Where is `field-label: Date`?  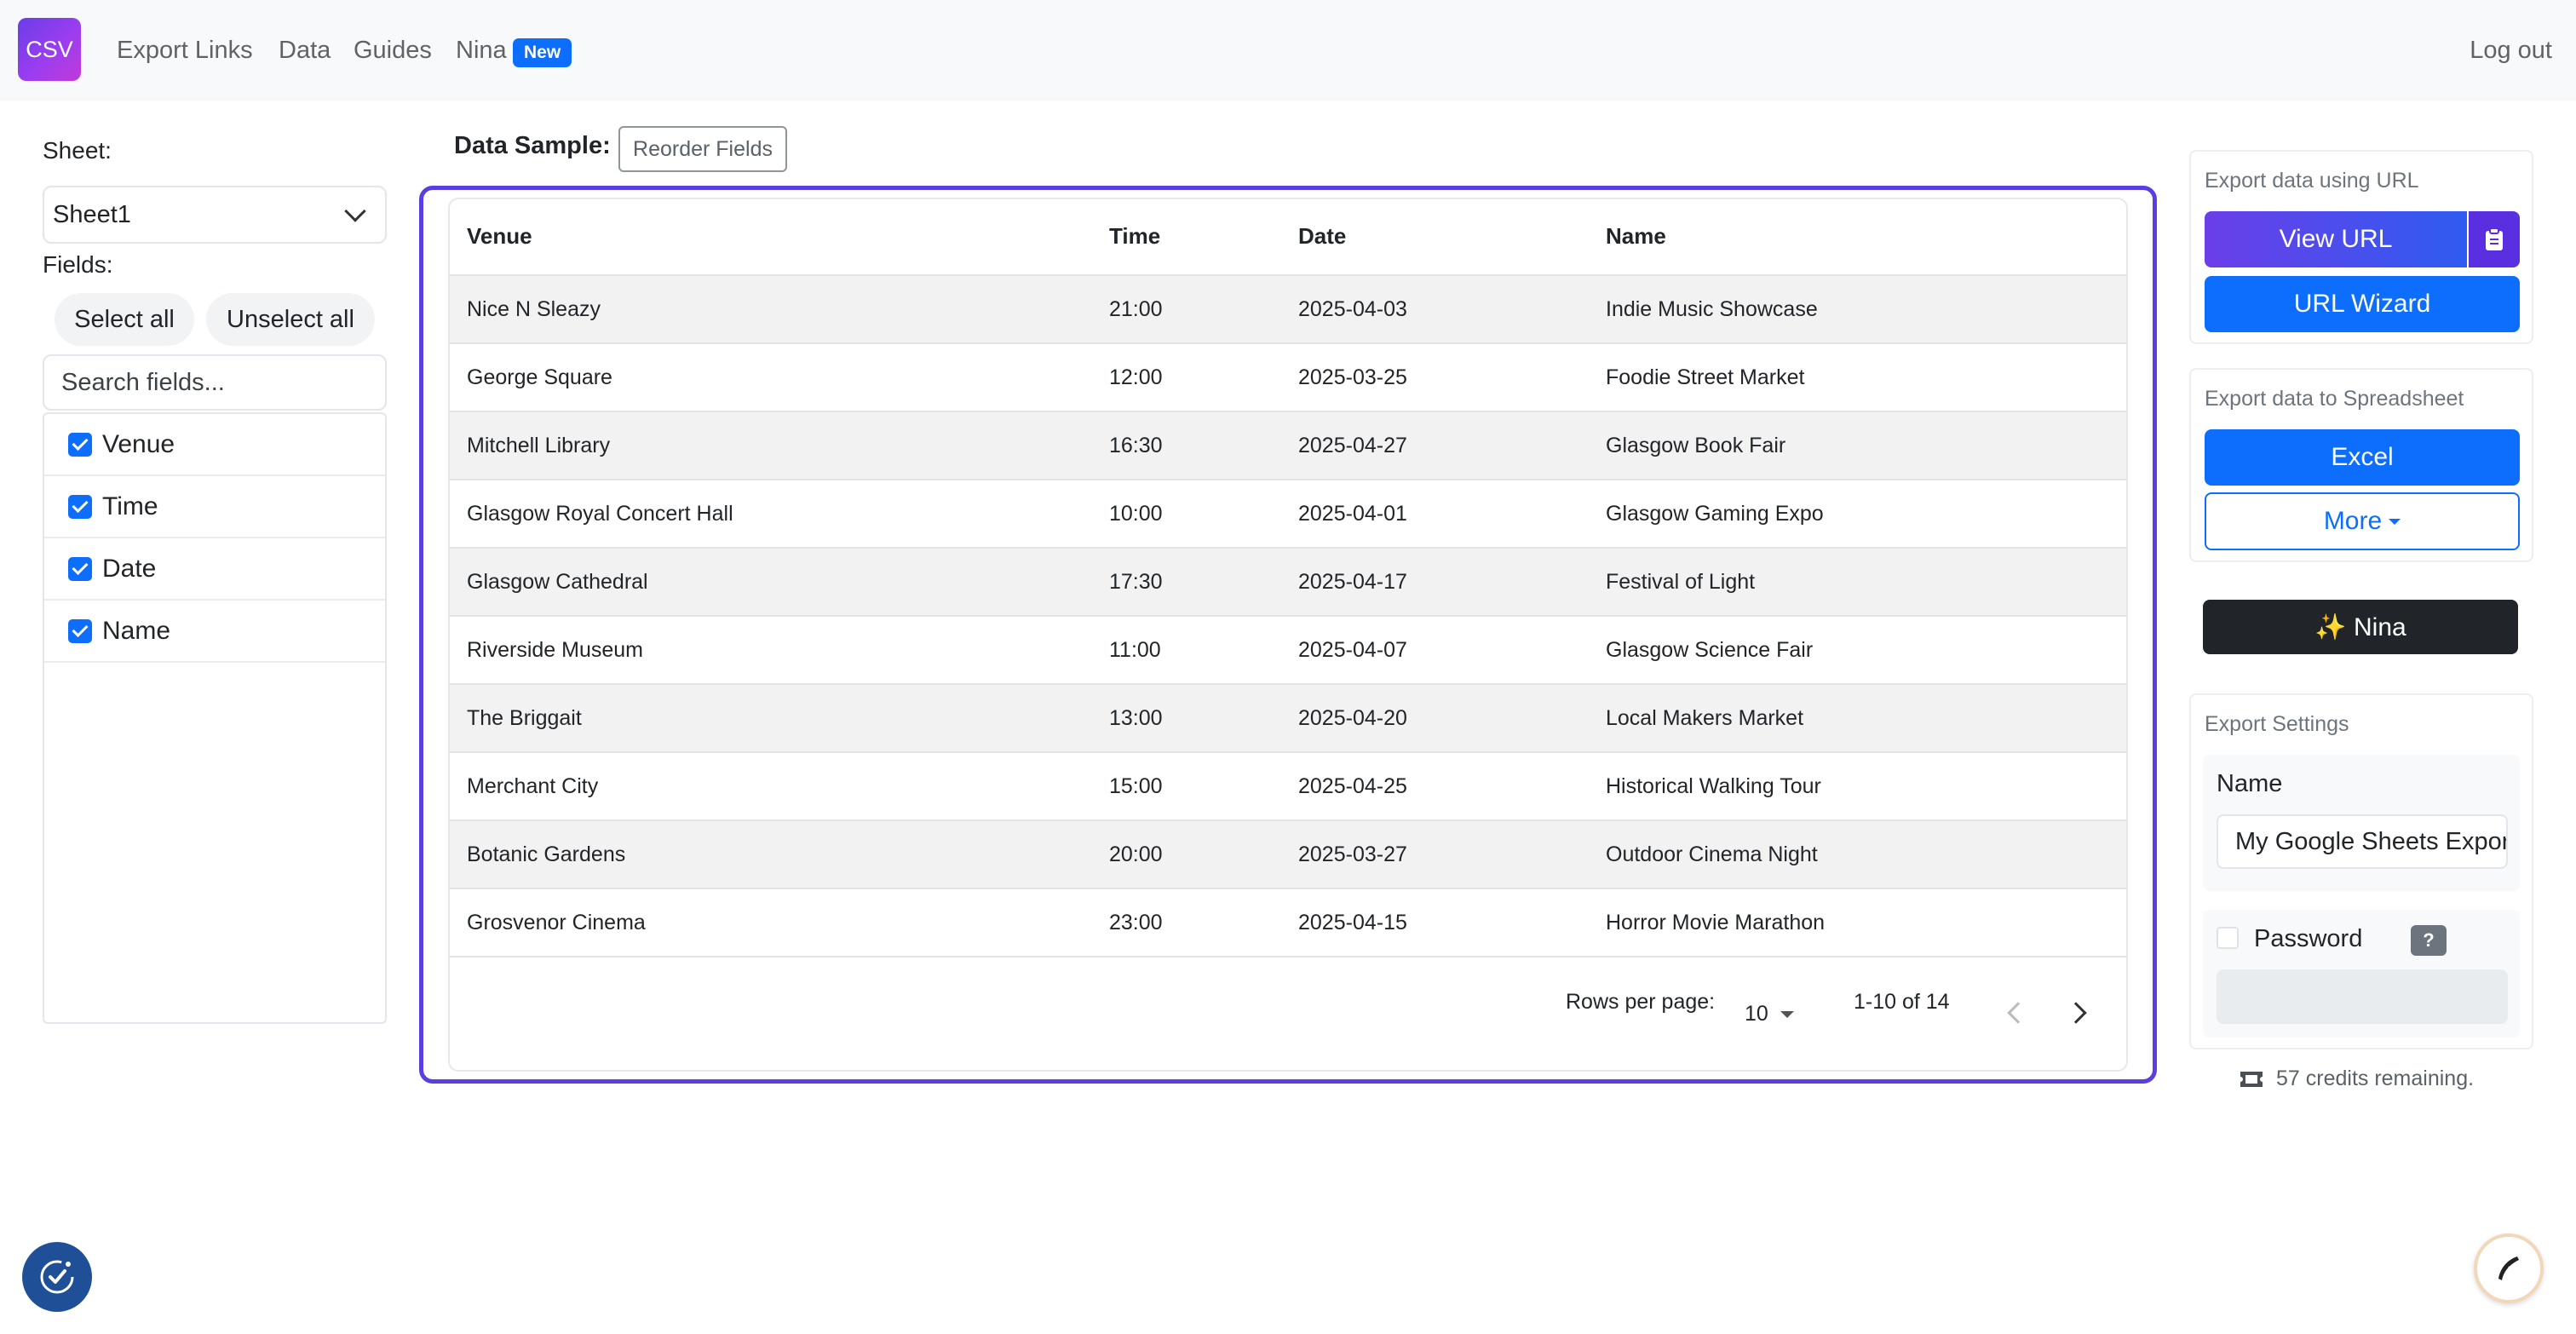 field-label: Date is located at coordinates (130, 569).